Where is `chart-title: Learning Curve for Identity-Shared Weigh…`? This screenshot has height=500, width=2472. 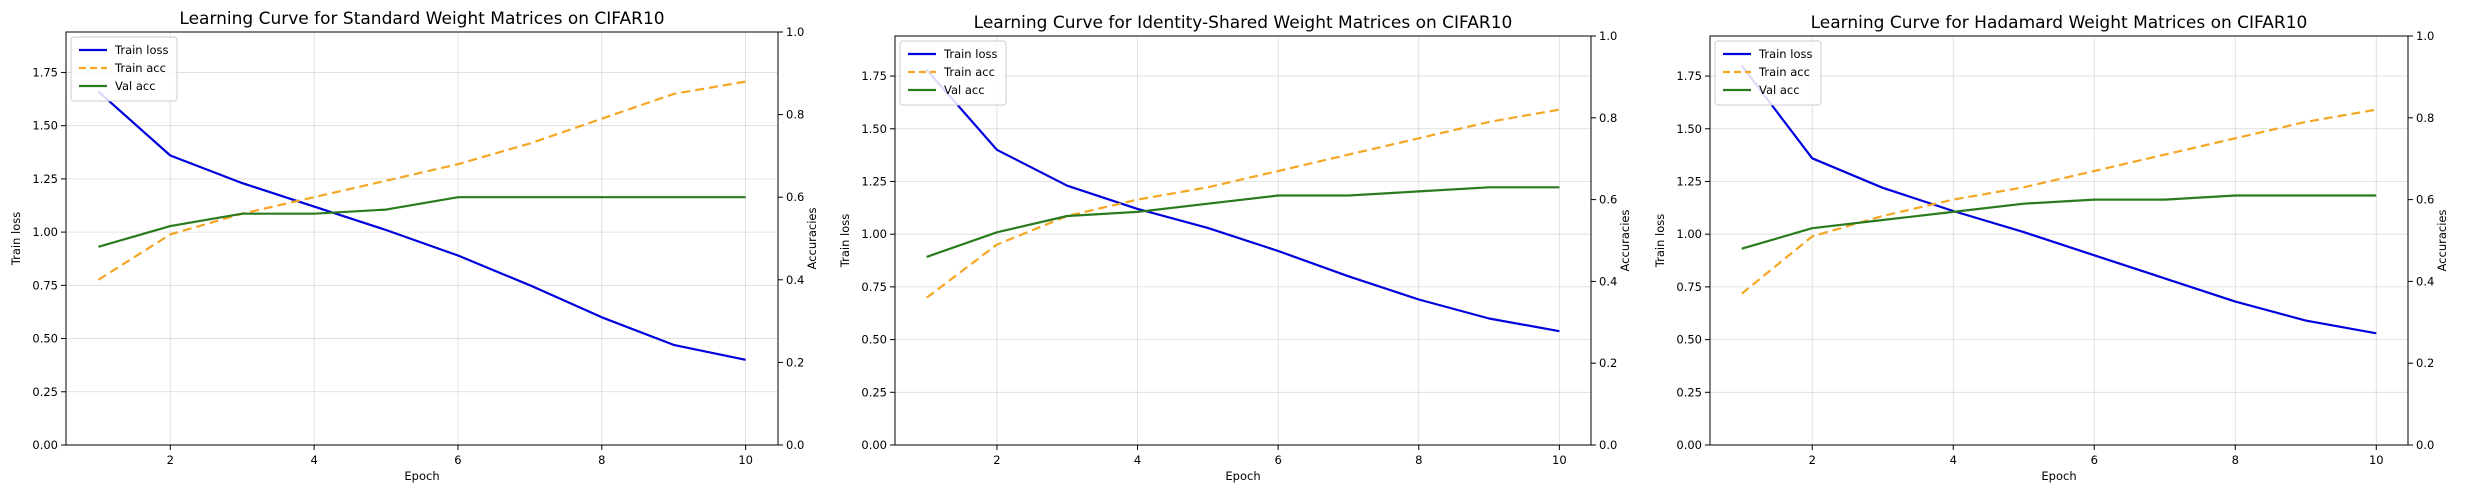 chart-title: Learning Curve for Identity-Shared Weigh… is located at coordinates (1243, 23).